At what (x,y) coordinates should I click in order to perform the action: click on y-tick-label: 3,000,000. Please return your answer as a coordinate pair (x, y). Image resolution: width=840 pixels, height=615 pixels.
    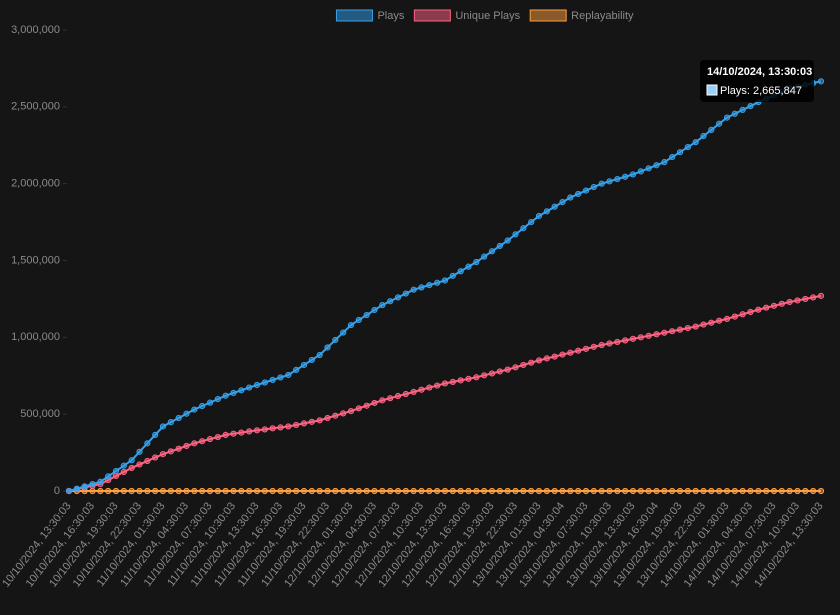
    Looking at the image, I should click on (35, 30).